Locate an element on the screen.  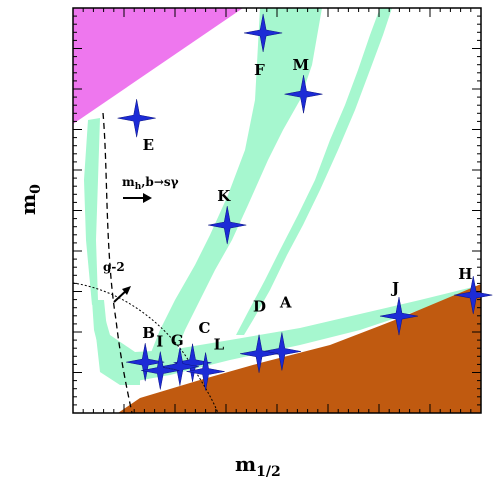
benchmark-label-c: C is located at coordinates (205, 328).